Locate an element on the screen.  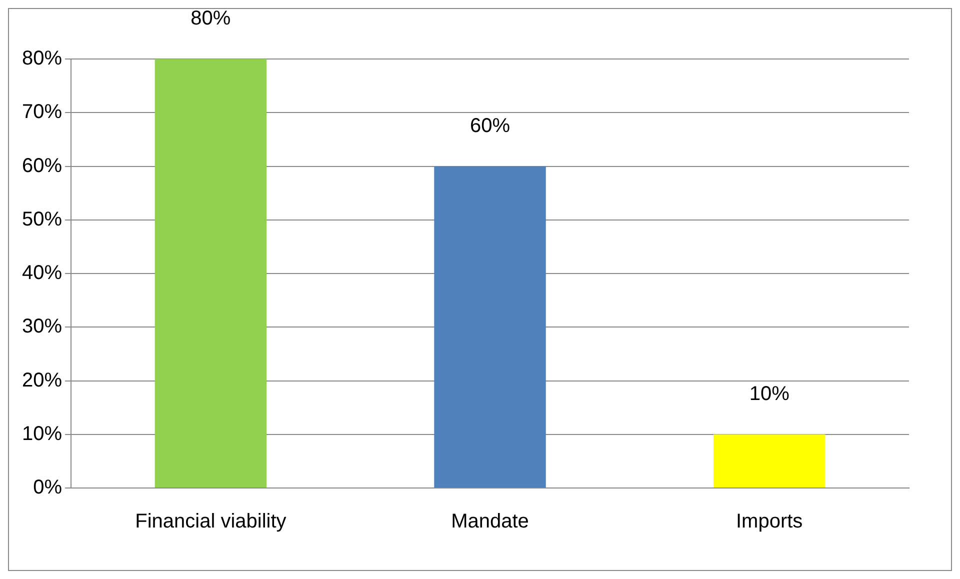
x-tick-label: Mandate is located at coordinates (490, 521).